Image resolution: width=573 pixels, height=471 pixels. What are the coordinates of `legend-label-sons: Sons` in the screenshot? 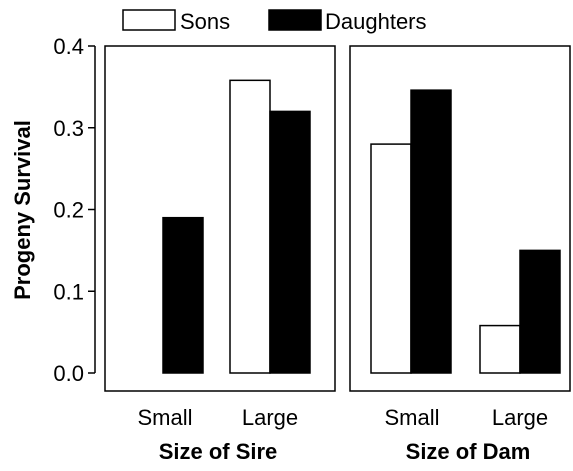 It's located at (205, 21).